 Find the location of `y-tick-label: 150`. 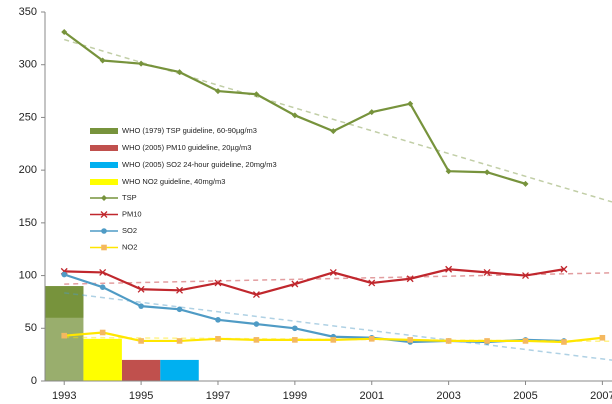

y-tick-label: 150 is located at coordinates (28, 223).